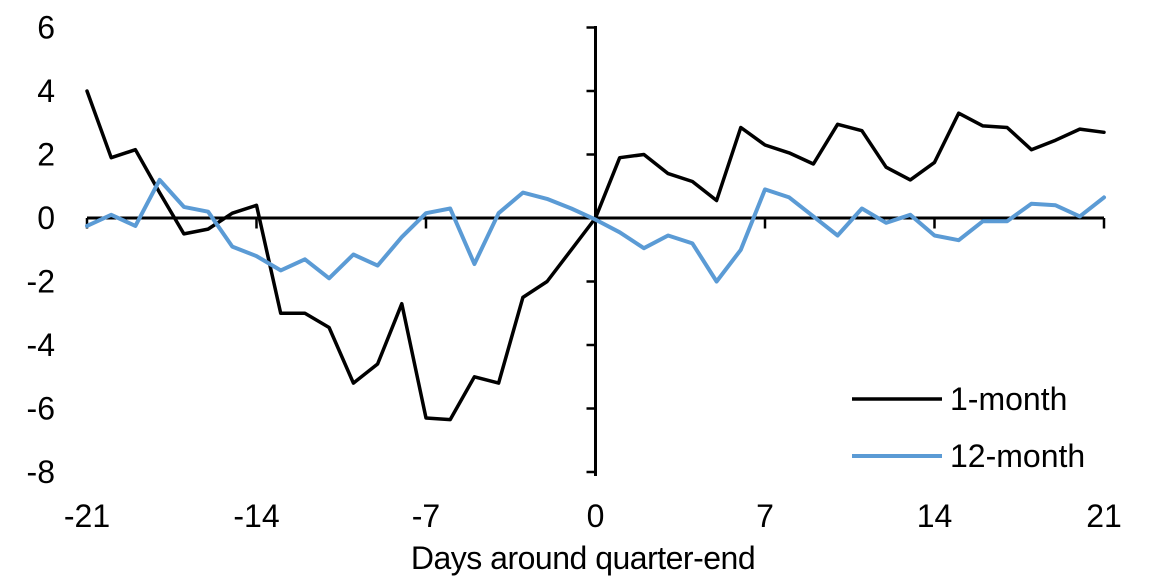  I want to click on x-tick-label: -21, so click(87, 516).